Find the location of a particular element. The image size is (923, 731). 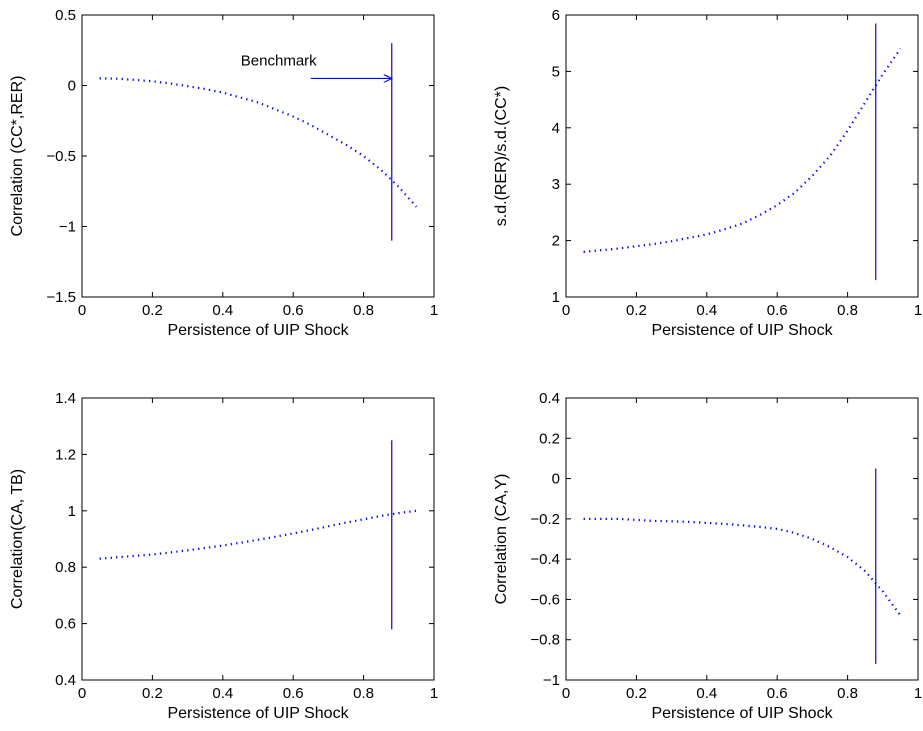

y-axis-label: Correlation (CA,Y) is located at coordinates (501, 539).